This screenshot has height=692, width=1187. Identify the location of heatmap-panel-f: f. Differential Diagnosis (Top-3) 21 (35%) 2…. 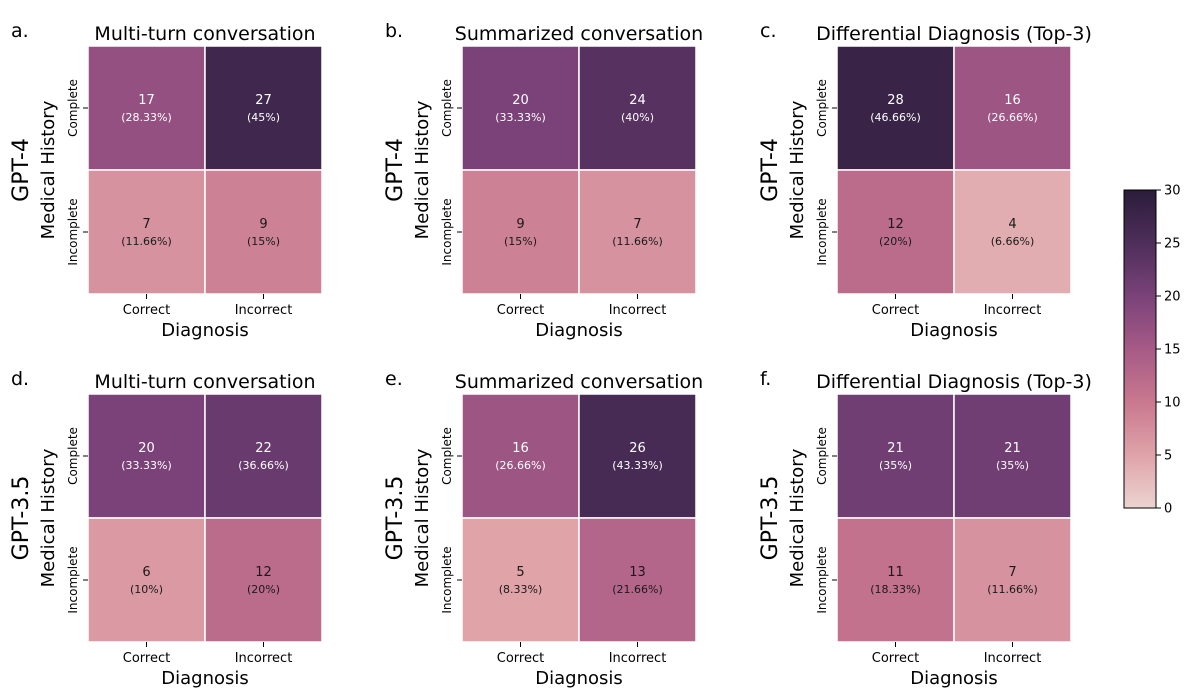
(925, 528).